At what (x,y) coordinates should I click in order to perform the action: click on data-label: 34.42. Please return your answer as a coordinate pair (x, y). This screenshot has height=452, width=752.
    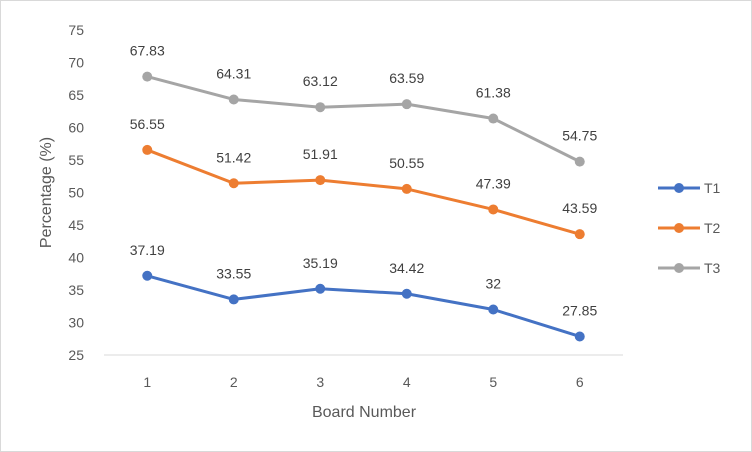
    Looking at the image, I should click on (406, 268).